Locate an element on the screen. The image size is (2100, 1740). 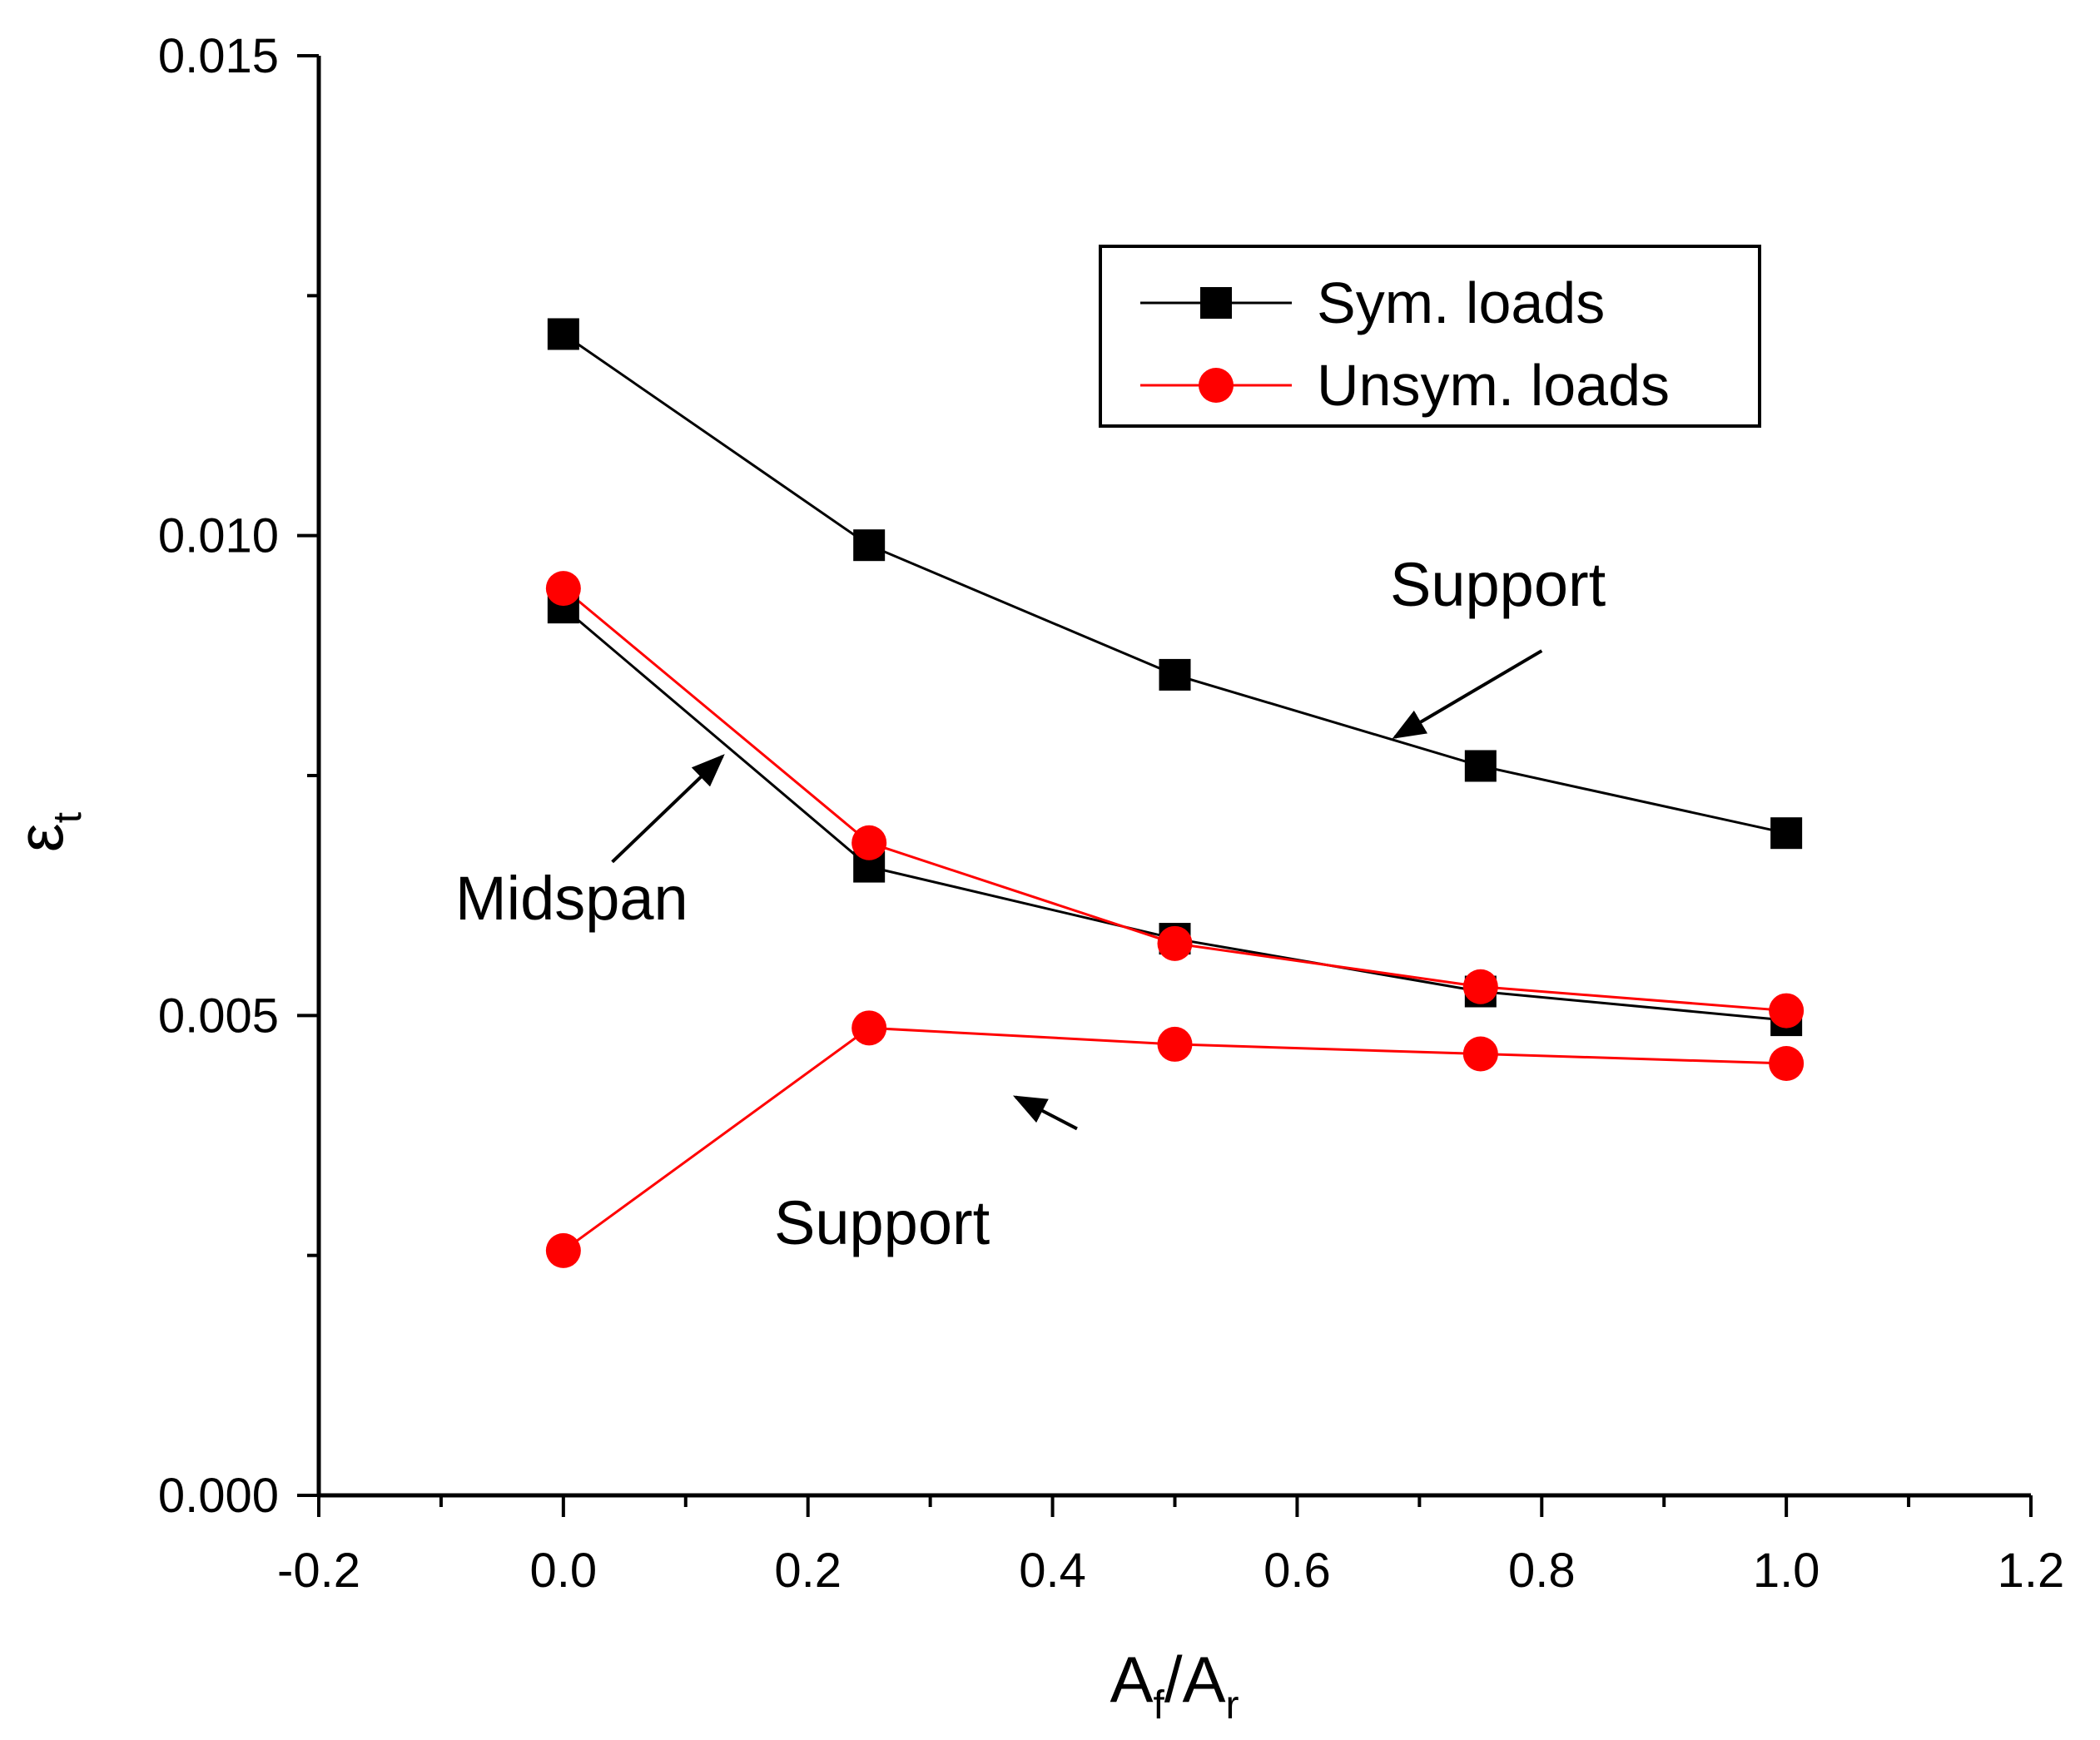
x-tick-label-6: 1.0 is located at coordinates (1787, 1571).